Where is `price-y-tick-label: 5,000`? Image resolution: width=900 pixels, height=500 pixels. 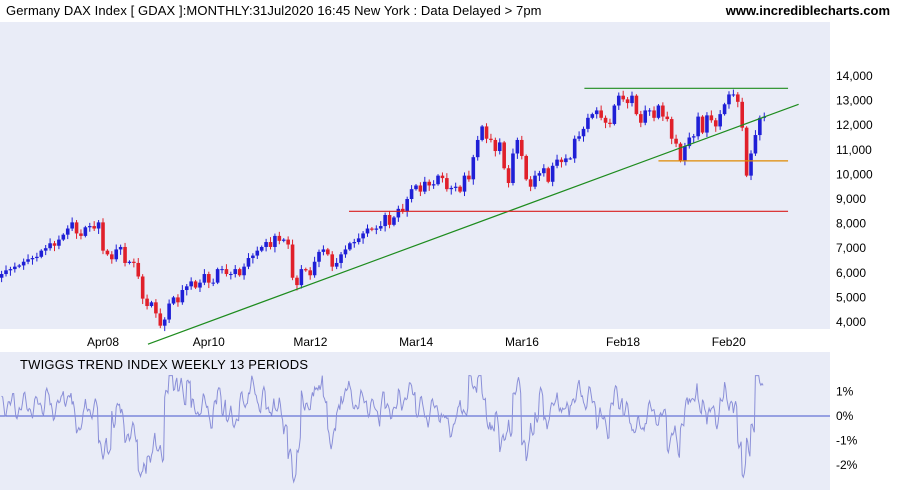 price-y-tick-label: 5,000 is located at coordinates (851, 297).